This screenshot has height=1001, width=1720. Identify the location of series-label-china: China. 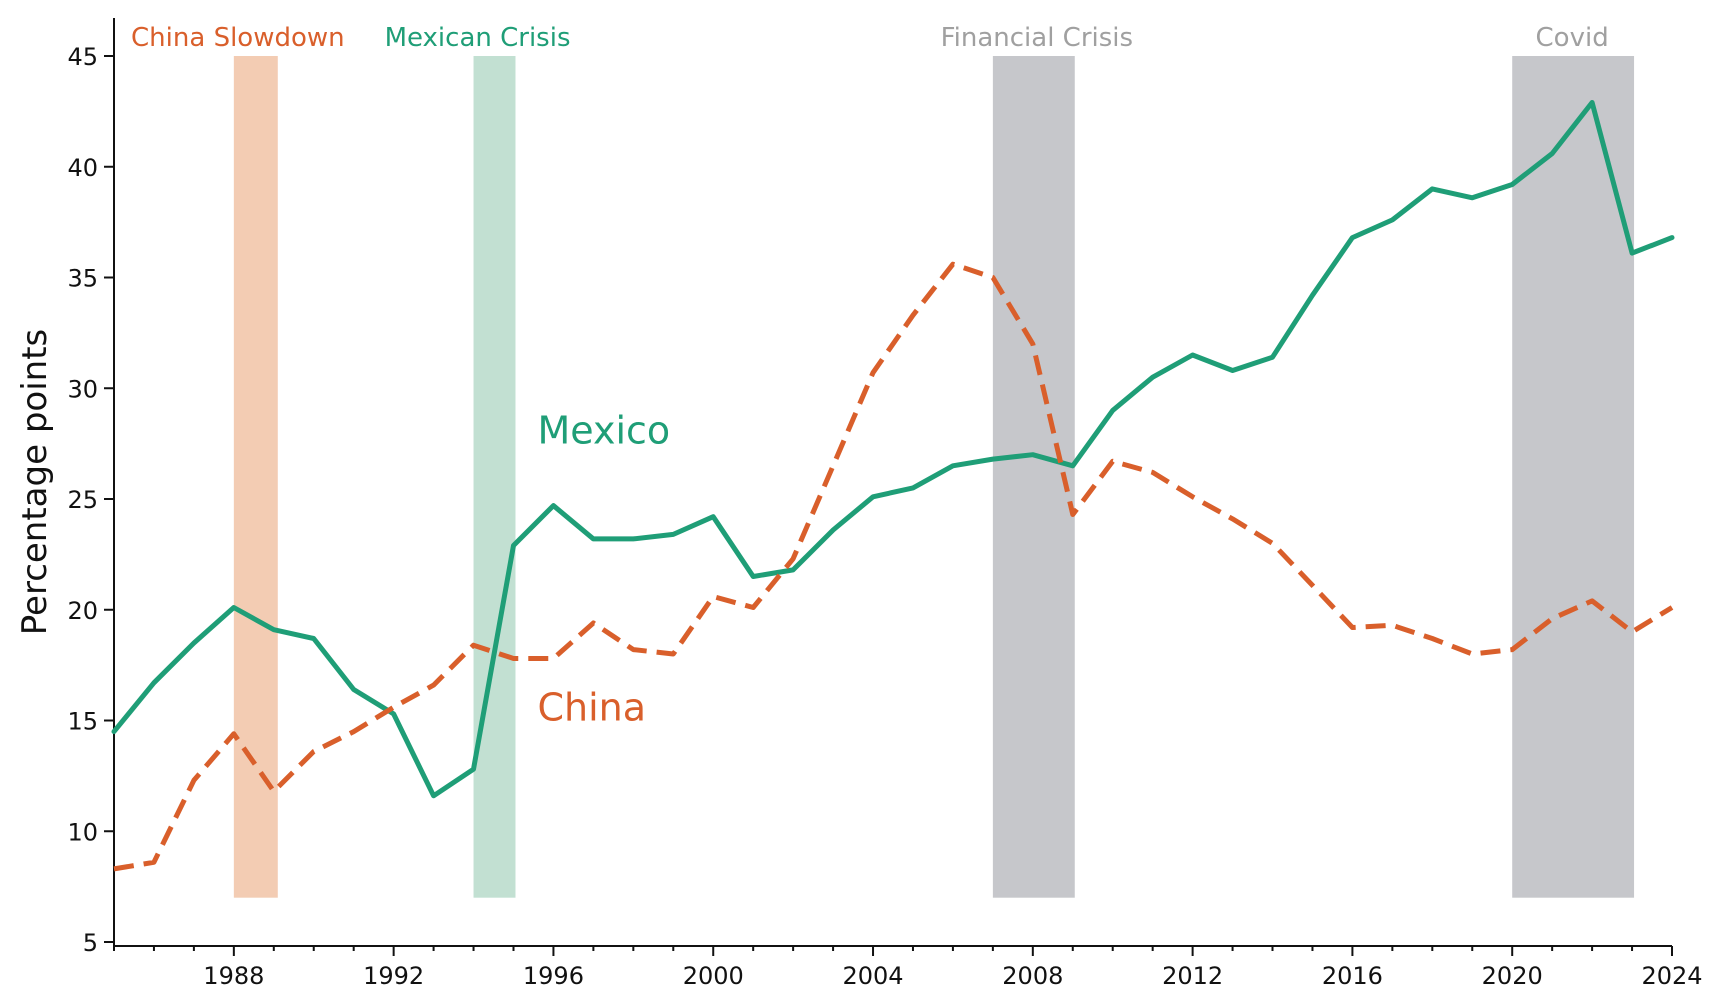
(591, 708).